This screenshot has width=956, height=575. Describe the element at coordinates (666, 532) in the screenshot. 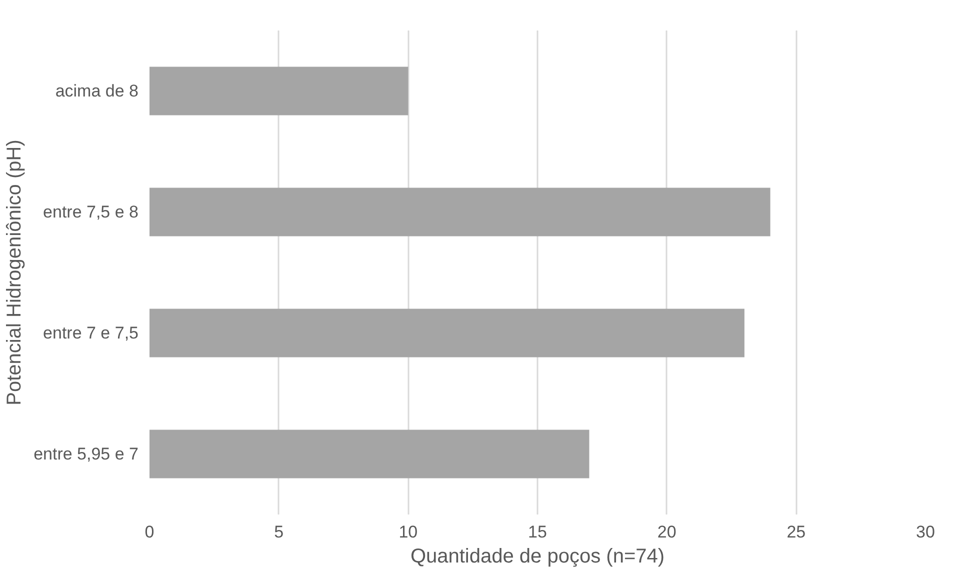

I see `x-tick-label: 20` at that location.